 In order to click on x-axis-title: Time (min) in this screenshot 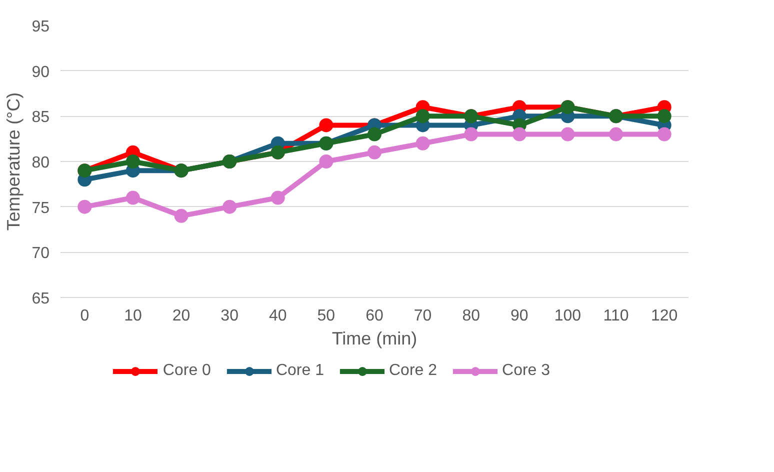, I will do `click(375, 338)`.